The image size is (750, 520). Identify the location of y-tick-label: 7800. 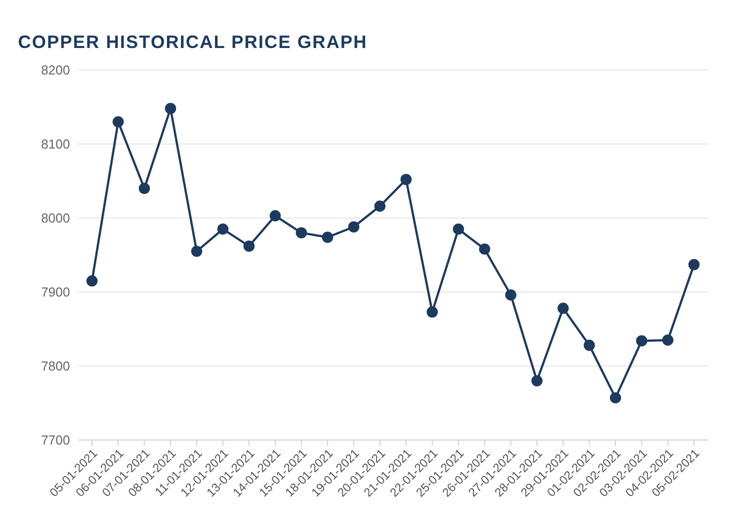
(55, 366).